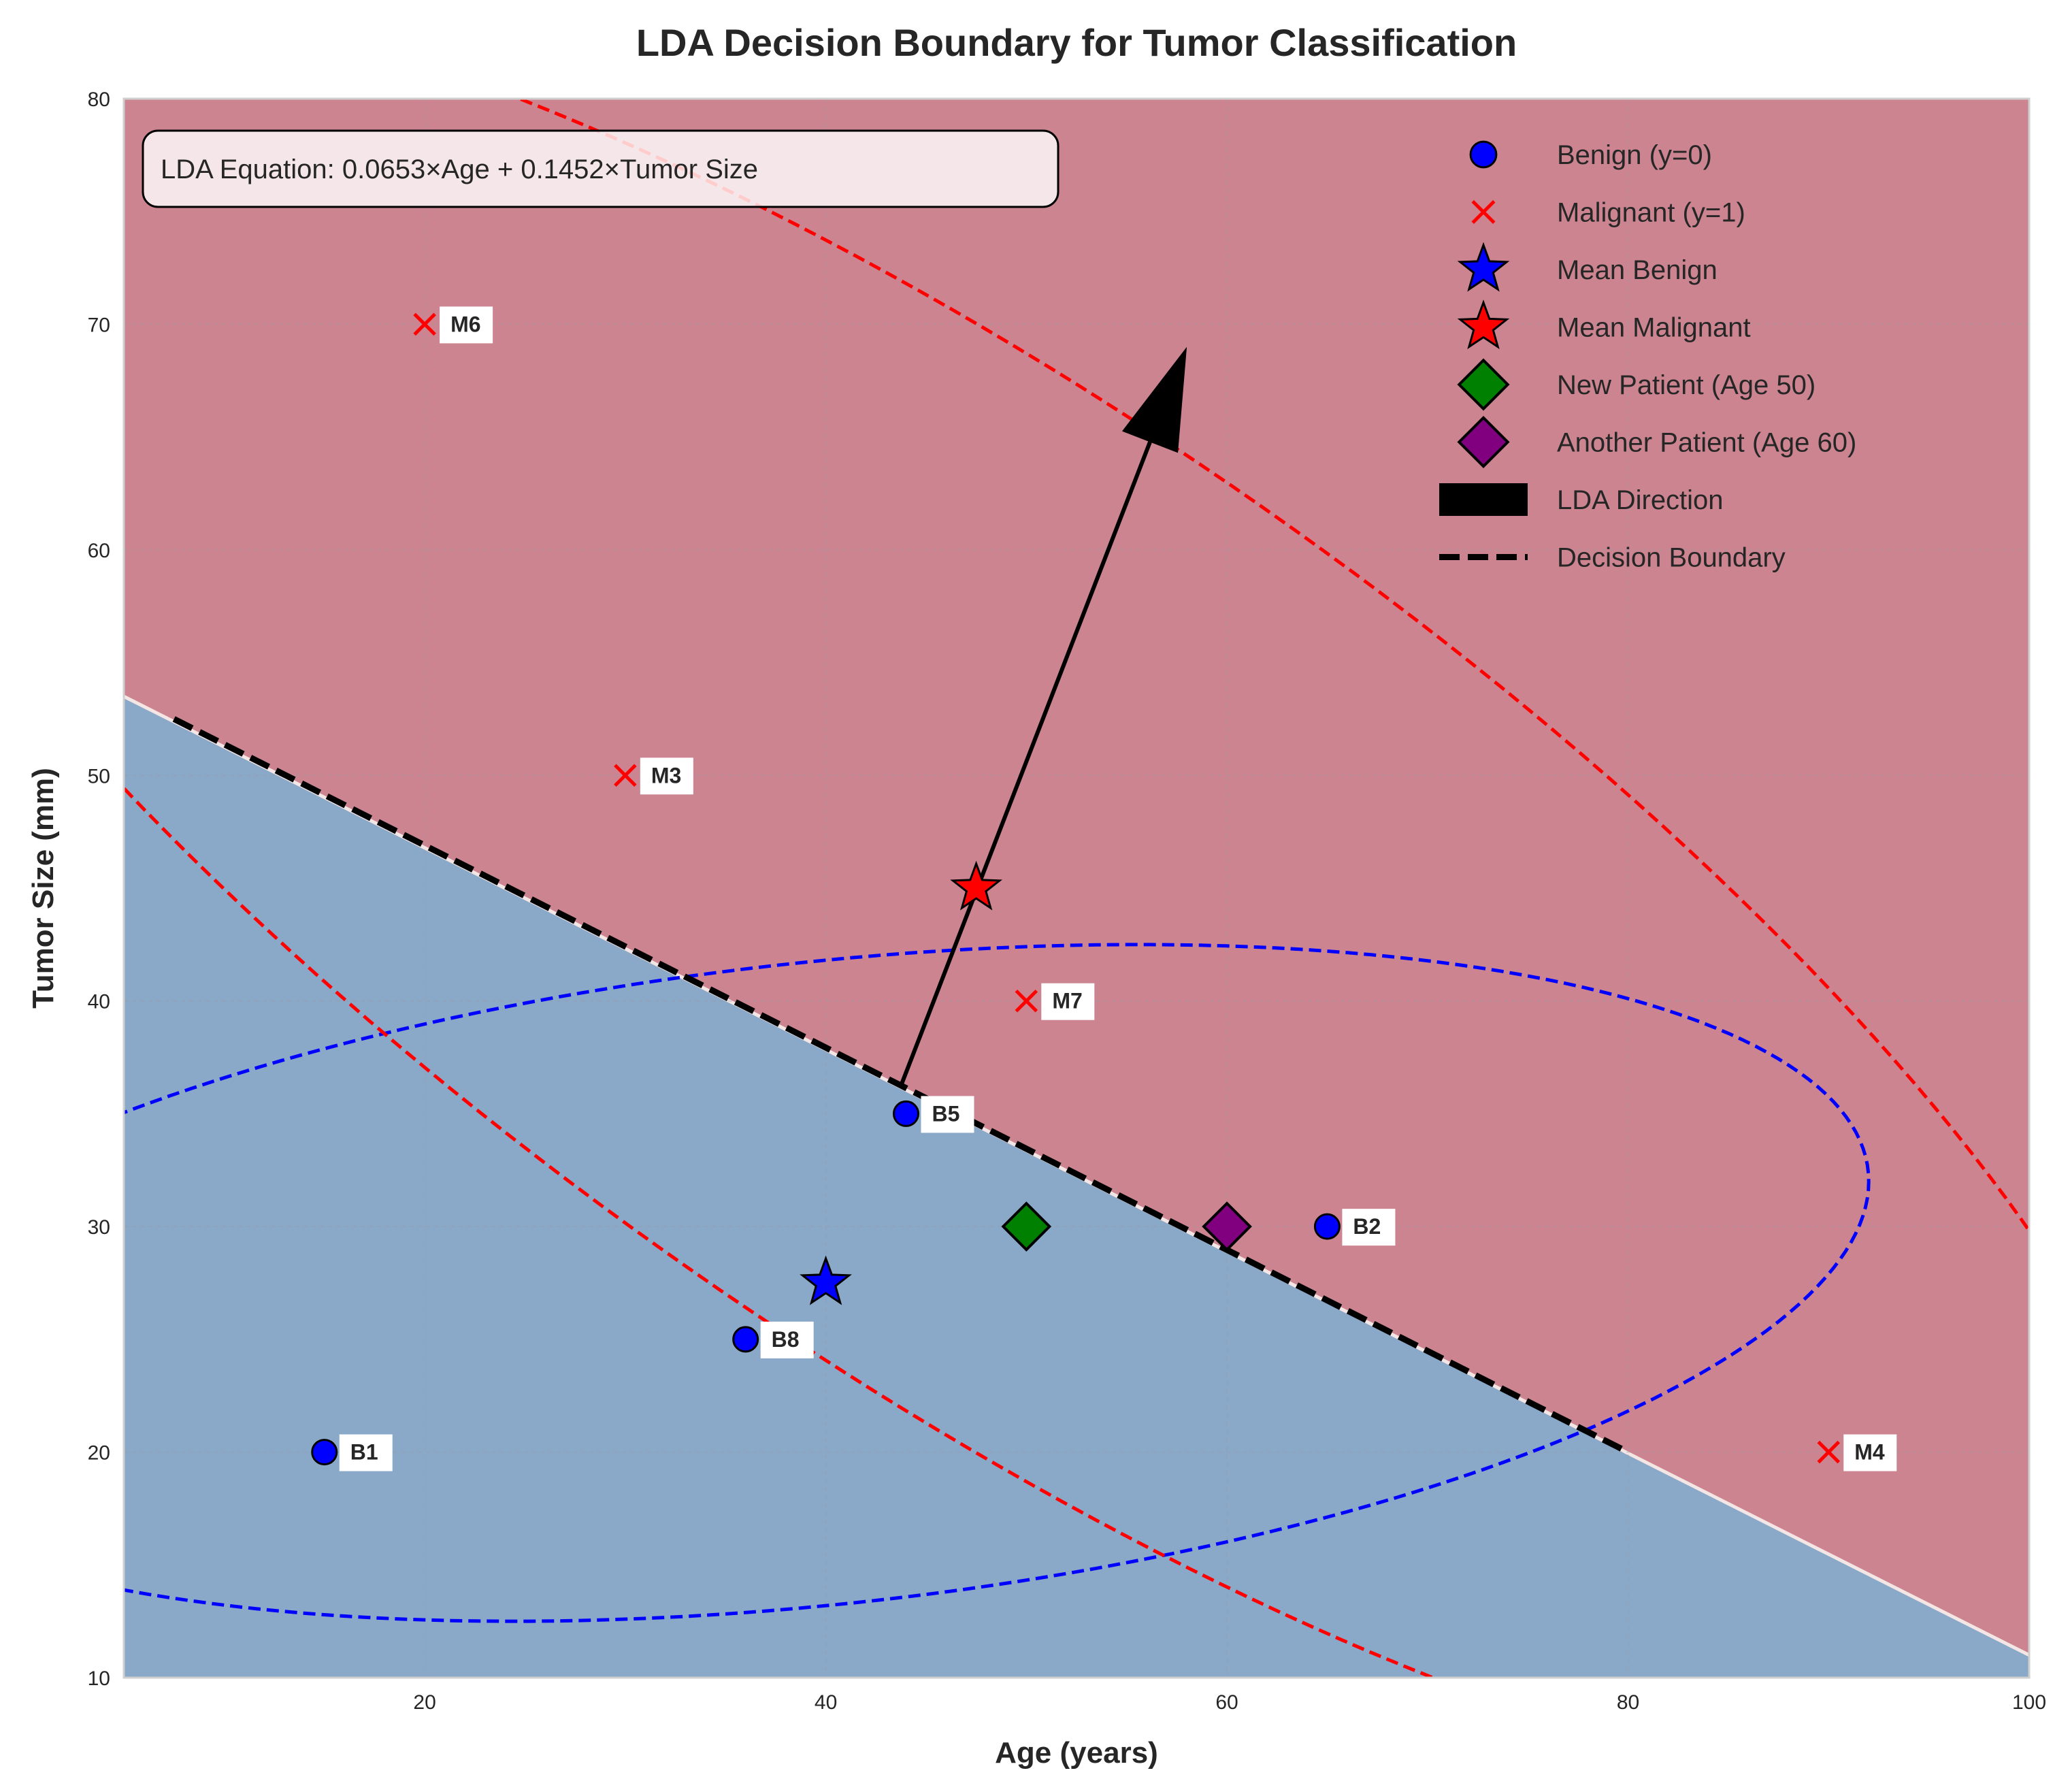 The image size is (2070, 1792). I want to click on point-label-text: M6, so click(465, 324).